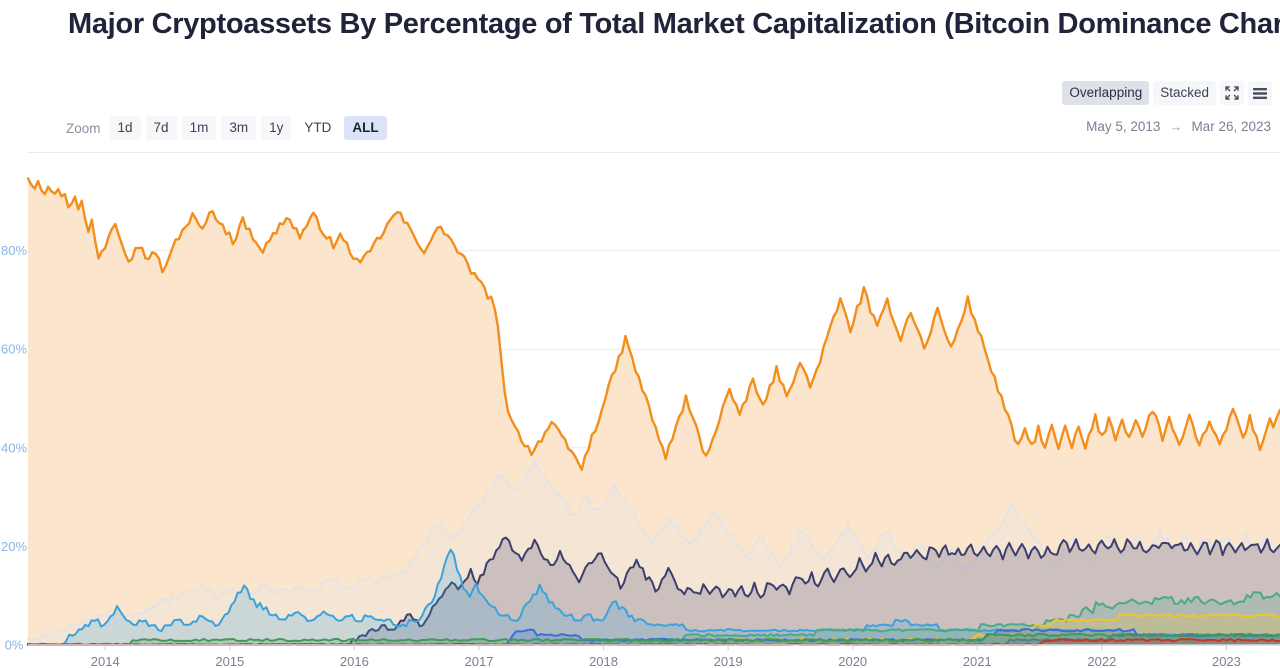 Image resolution: width=1280 pixels, height=668 pixels. What do you see at coordinates (603, 661) in the screenshot?
I see `x-axis-tick-label: 2018` at bounding box center [603, 661].